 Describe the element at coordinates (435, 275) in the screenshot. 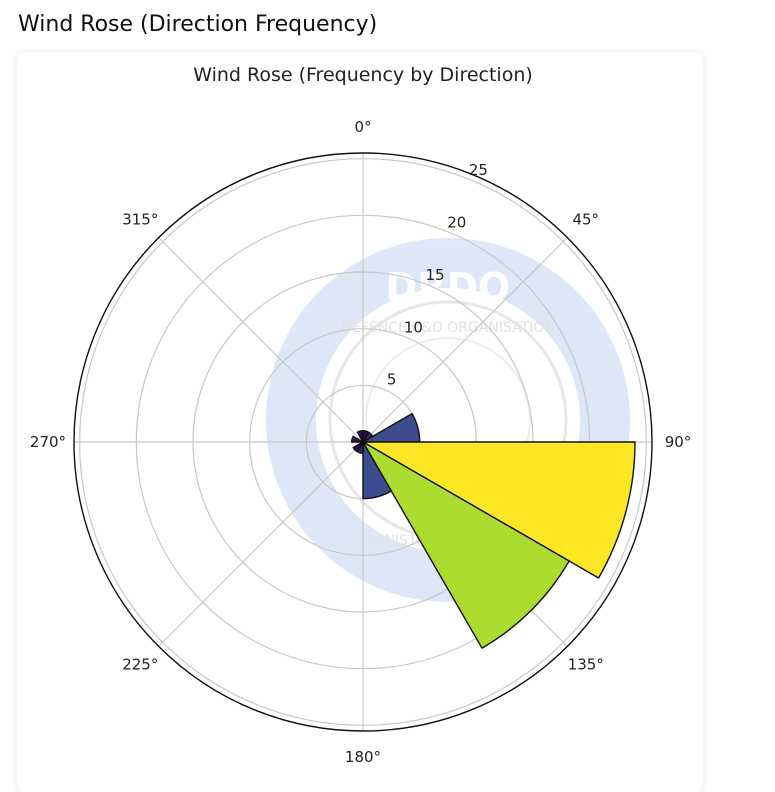

I see `radial-tick-label: 15` at that location.